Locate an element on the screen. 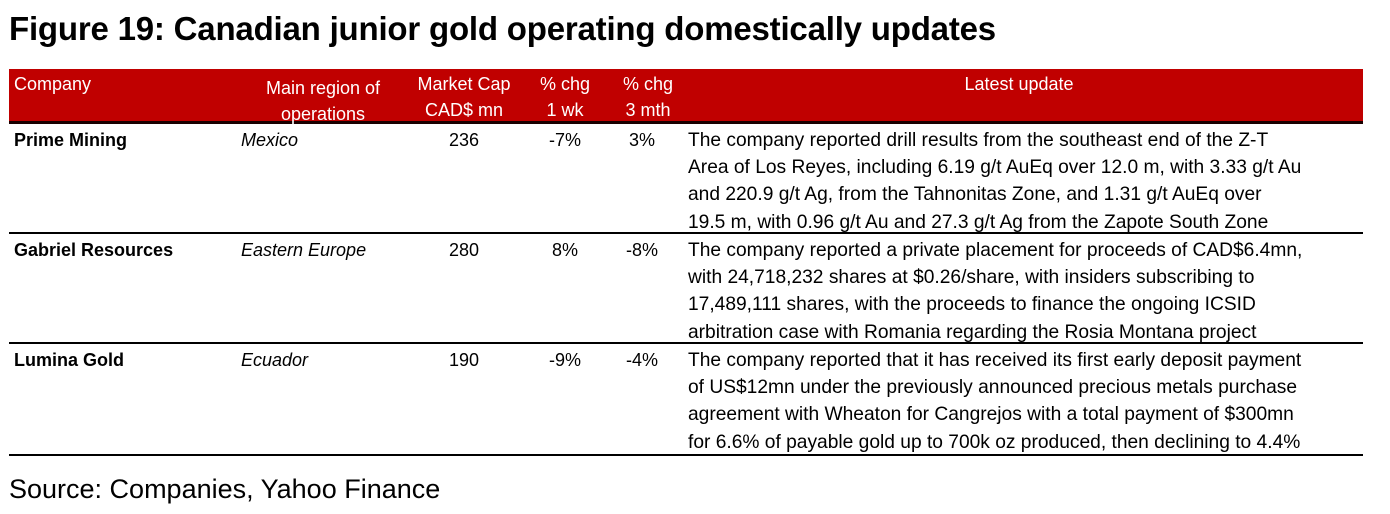 This screenshot has height=514, width=1390. cell-chg-1wk: -7% is located at coordinates (564, 140).